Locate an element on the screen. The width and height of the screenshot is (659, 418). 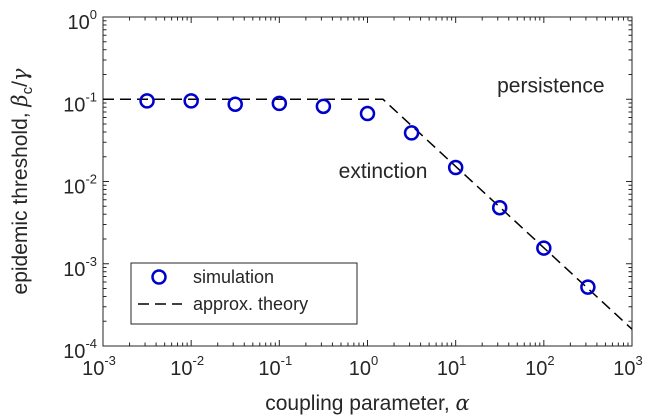
x-axis-label: coupling parameter, α is located at coordinates (367, 403).